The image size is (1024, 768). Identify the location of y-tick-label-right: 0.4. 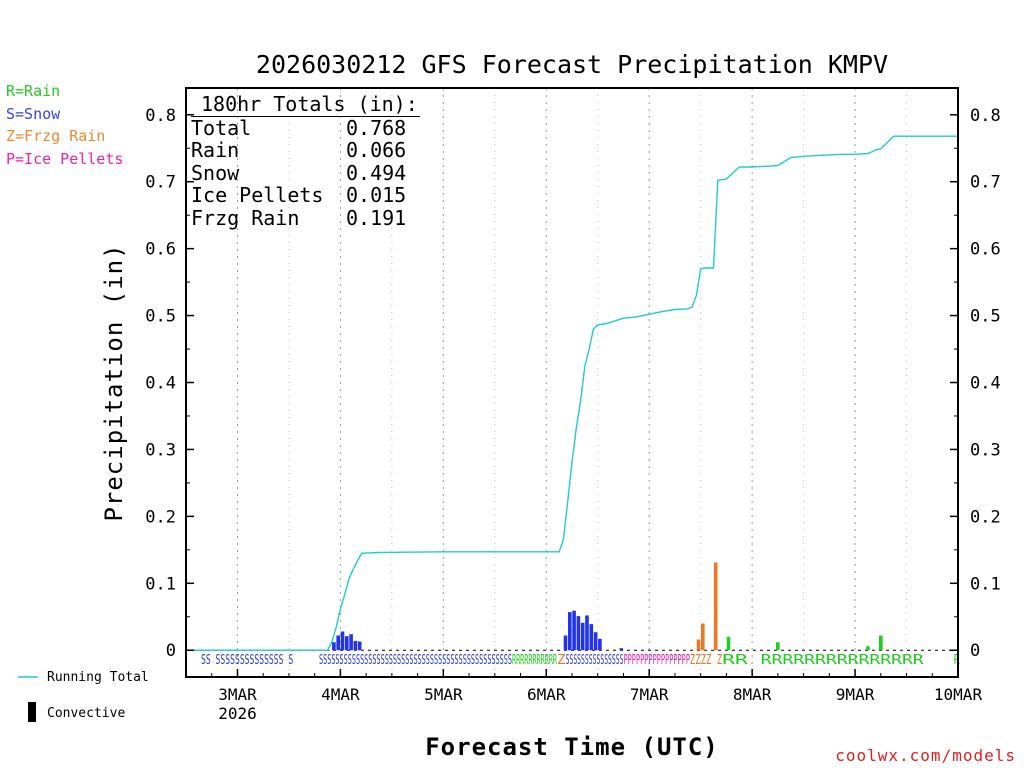
(985, 384).